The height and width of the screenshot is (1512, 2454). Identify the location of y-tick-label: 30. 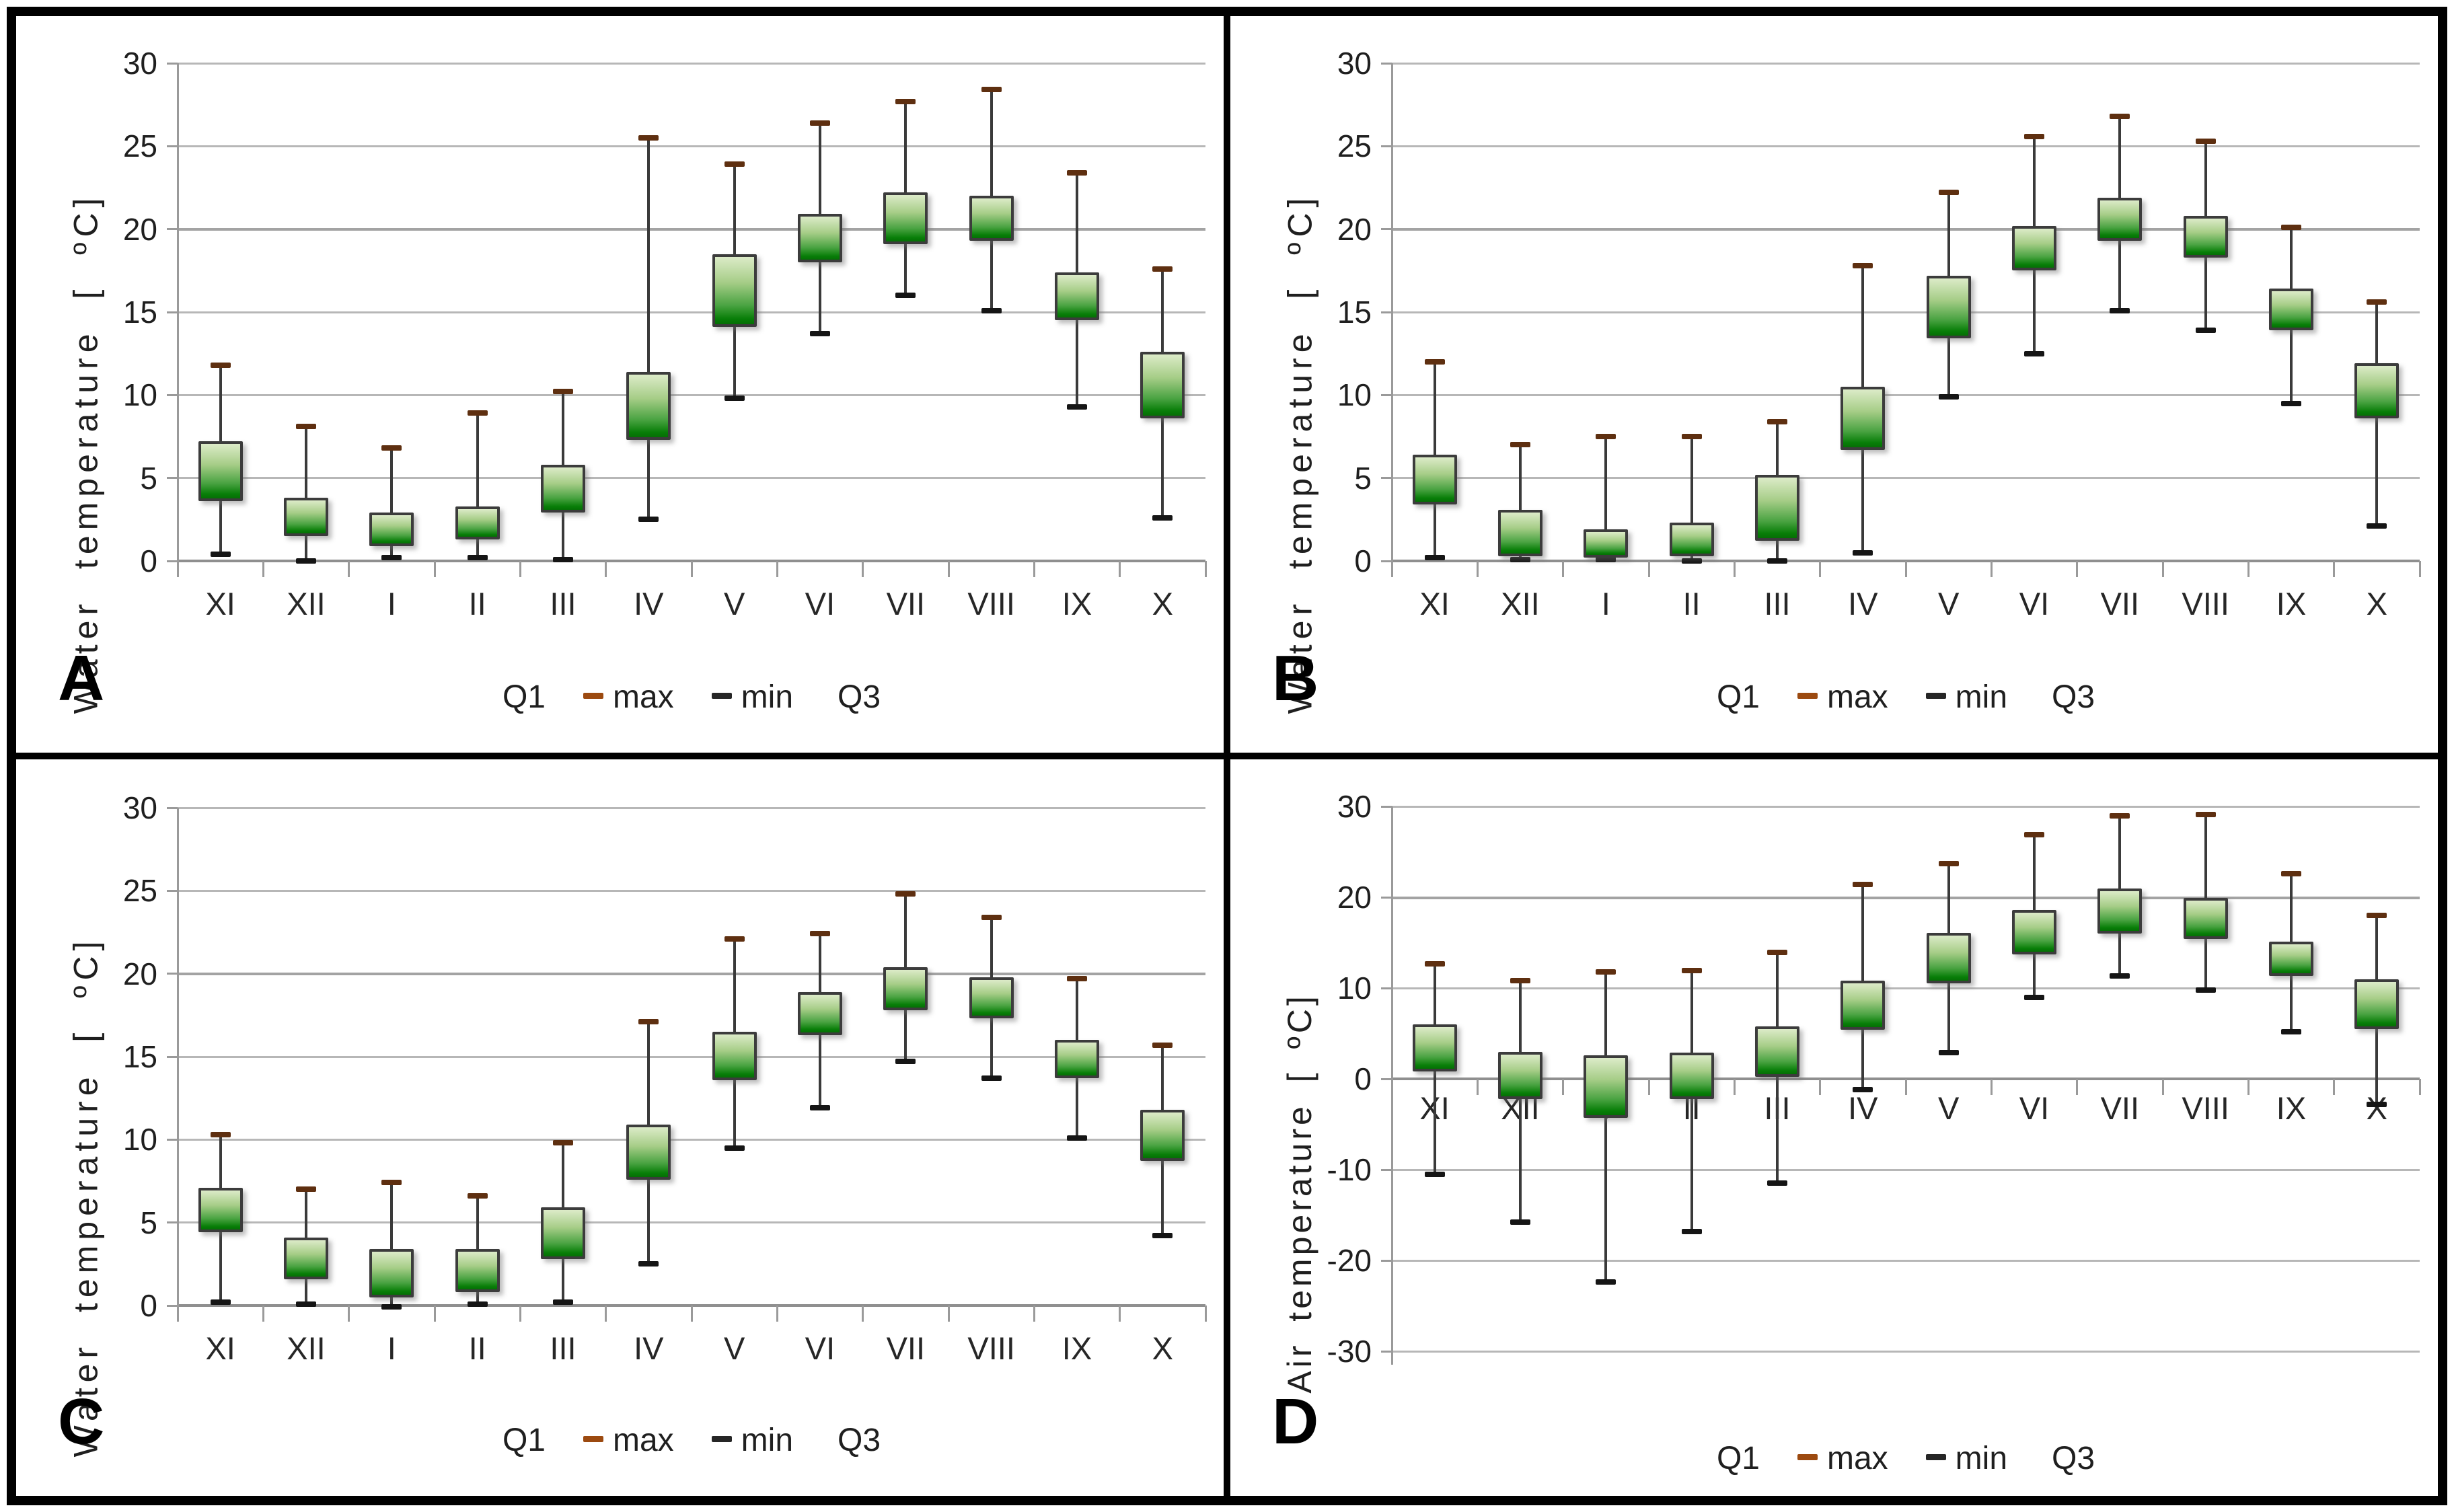
(1354, 64).